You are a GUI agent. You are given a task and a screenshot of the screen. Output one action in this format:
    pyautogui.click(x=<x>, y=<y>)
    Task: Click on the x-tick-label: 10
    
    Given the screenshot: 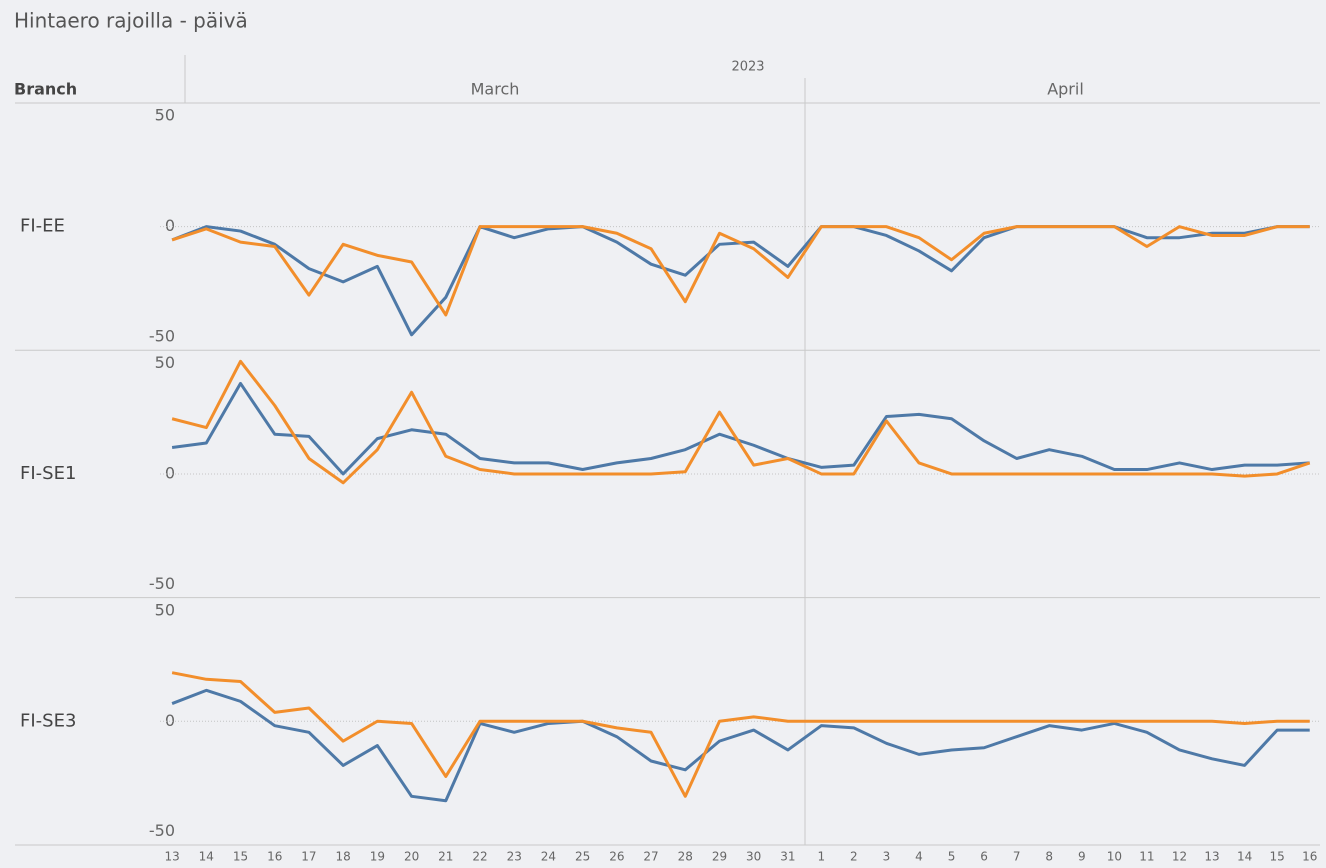 What is the action you would take?
    pyautogui.click(x=1114, y=857)
    